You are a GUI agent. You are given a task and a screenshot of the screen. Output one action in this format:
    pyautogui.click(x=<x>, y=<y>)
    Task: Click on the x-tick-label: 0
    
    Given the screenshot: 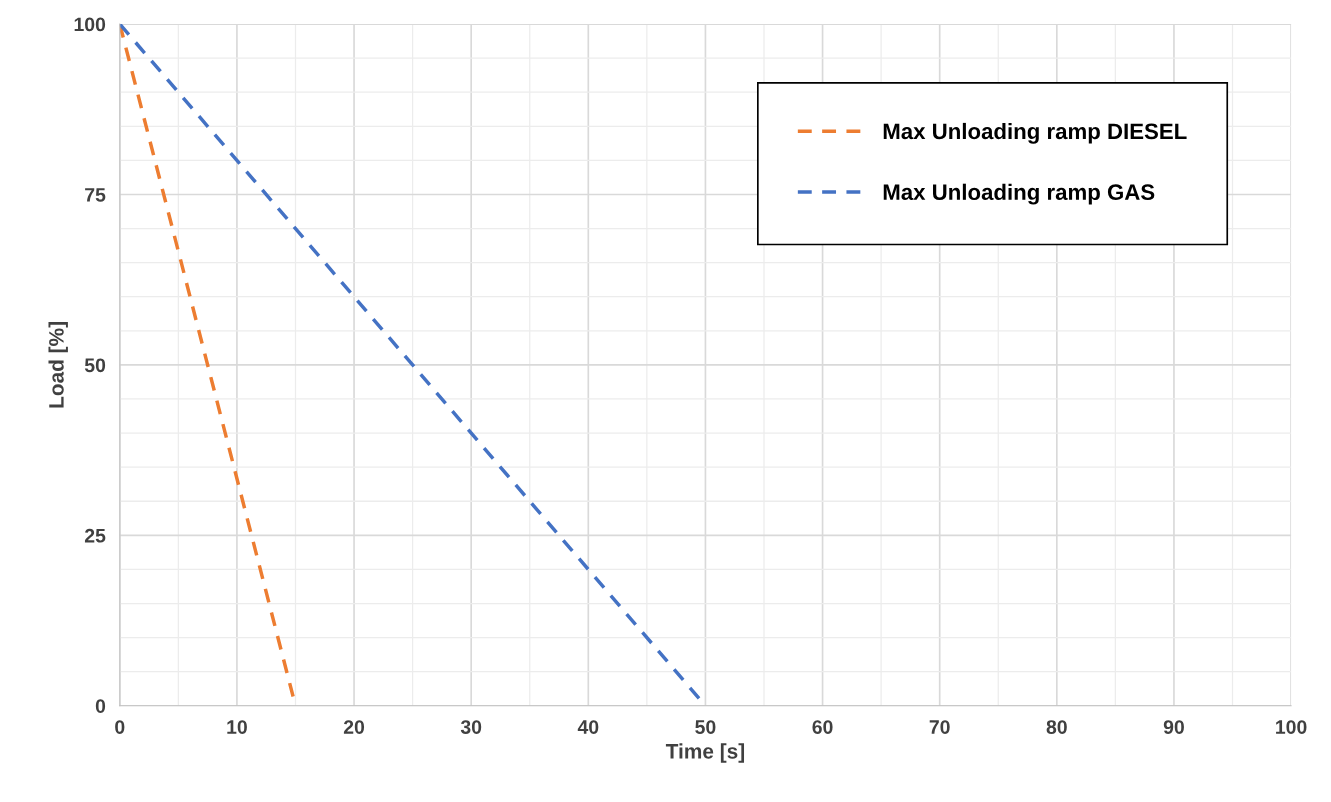 What is the action you would take?
    pyautogui.click(x=120, y=727)
    